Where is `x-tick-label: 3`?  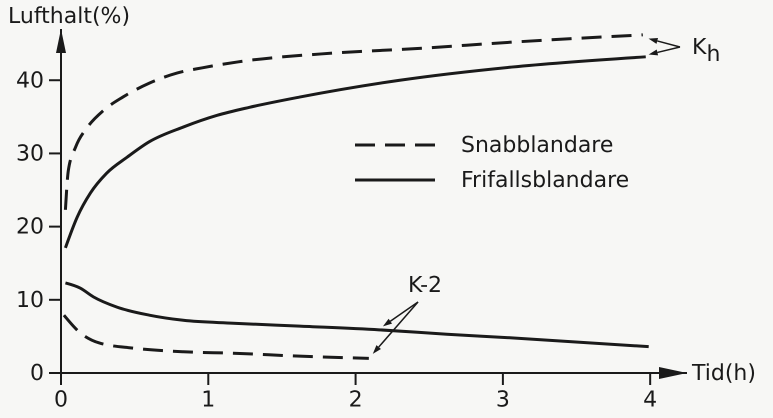
x-tick-label: 3 is located at coordinates (503, 400).